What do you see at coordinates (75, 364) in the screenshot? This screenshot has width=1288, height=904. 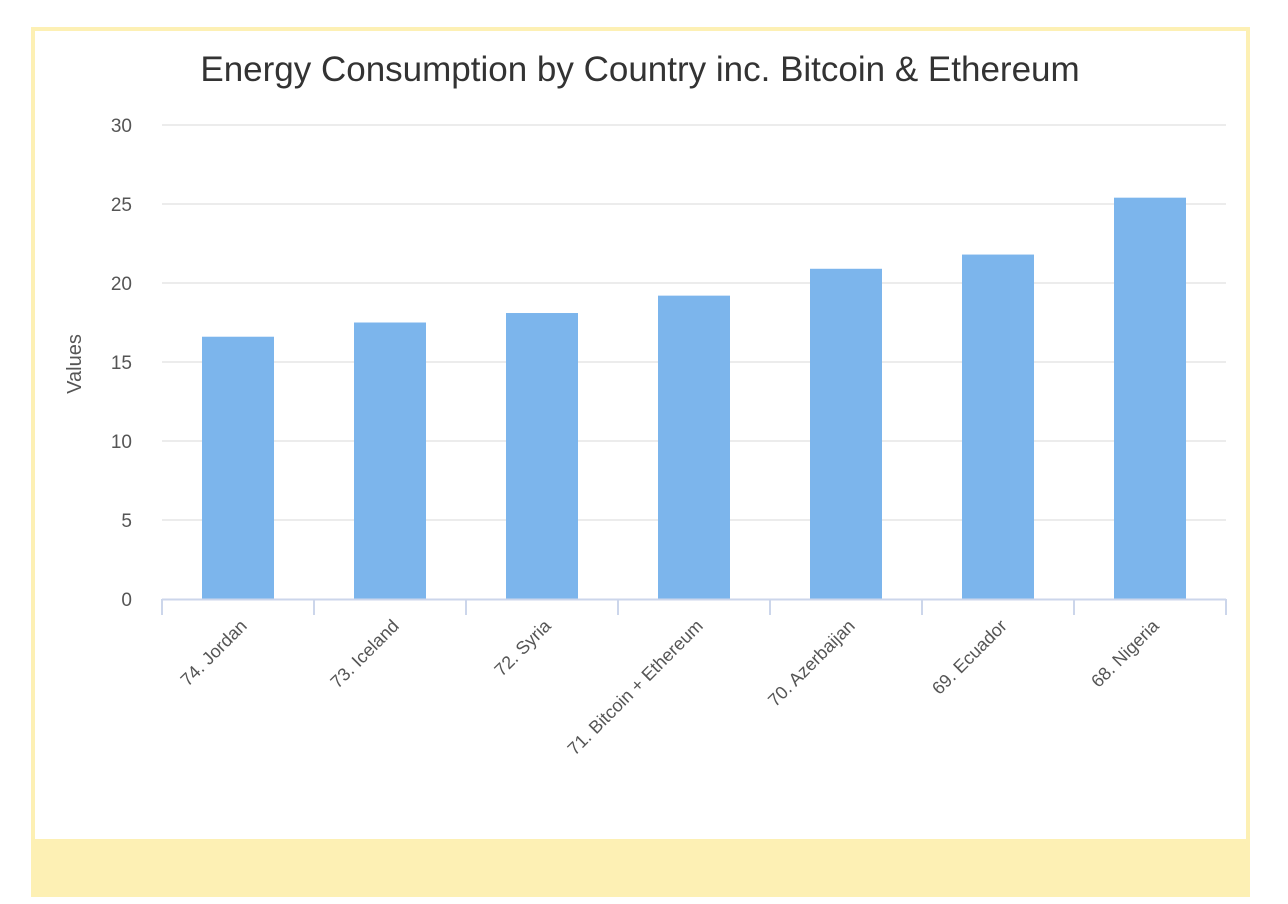 I see `y-axis-title: Values` at bounding box center [75, 364].